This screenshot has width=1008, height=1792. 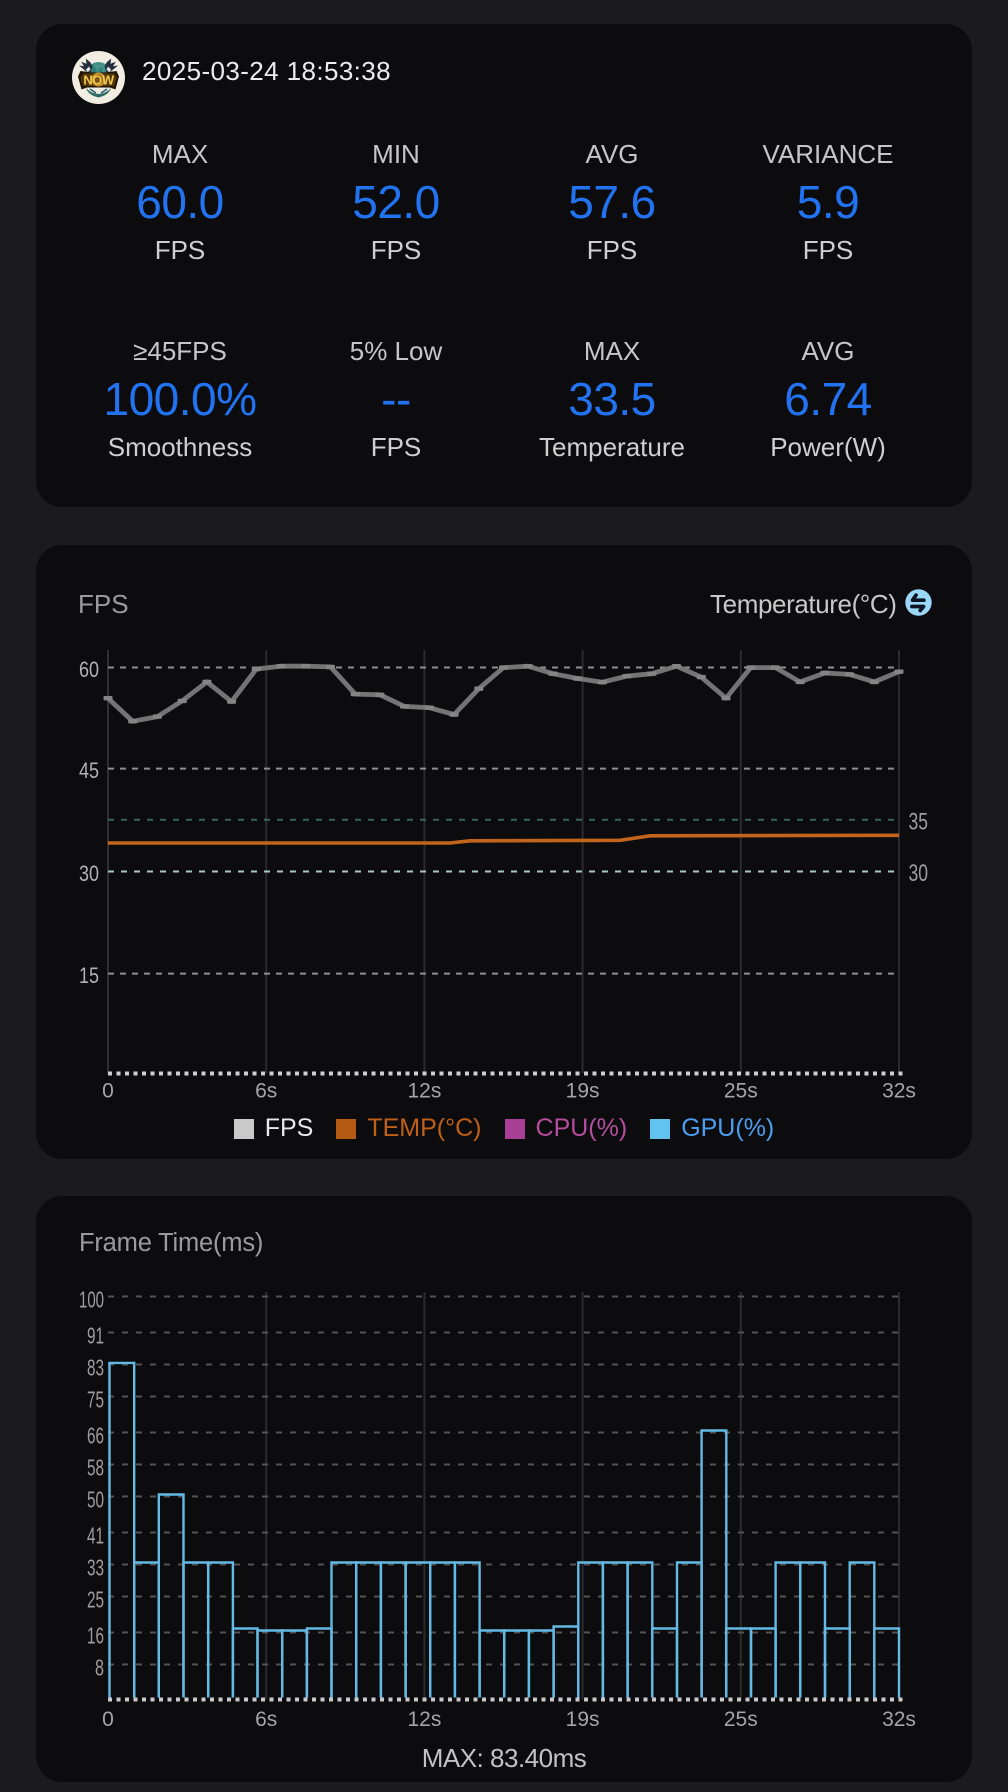 I want to click on svg-text: 60, so click(x=89, y=669).